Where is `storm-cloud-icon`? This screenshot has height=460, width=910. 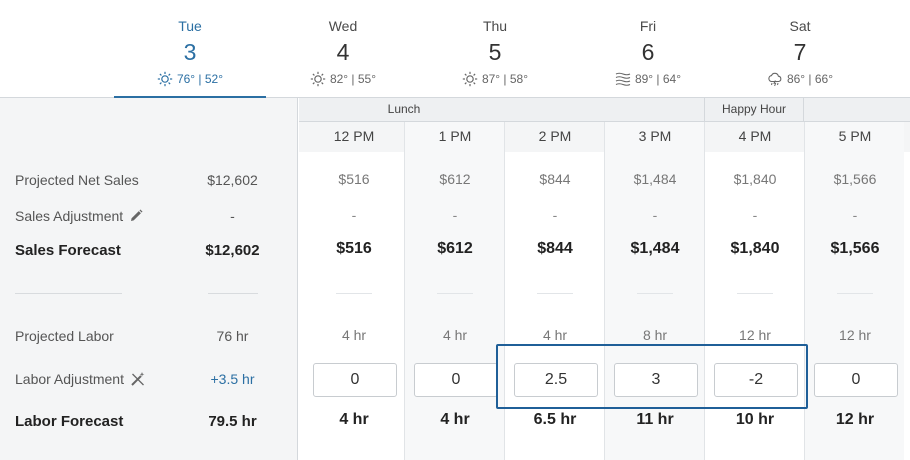
storm-cloud-icon is located at coordinates (775, 79).